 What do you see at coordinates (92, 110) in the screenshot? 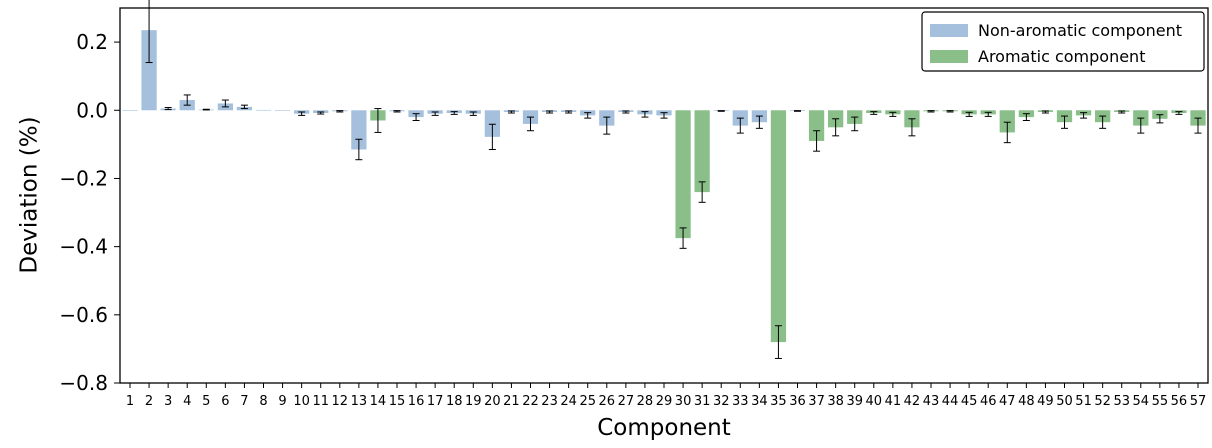
I see `y-tick-label: 0.0` at bounding box center [92, 110].